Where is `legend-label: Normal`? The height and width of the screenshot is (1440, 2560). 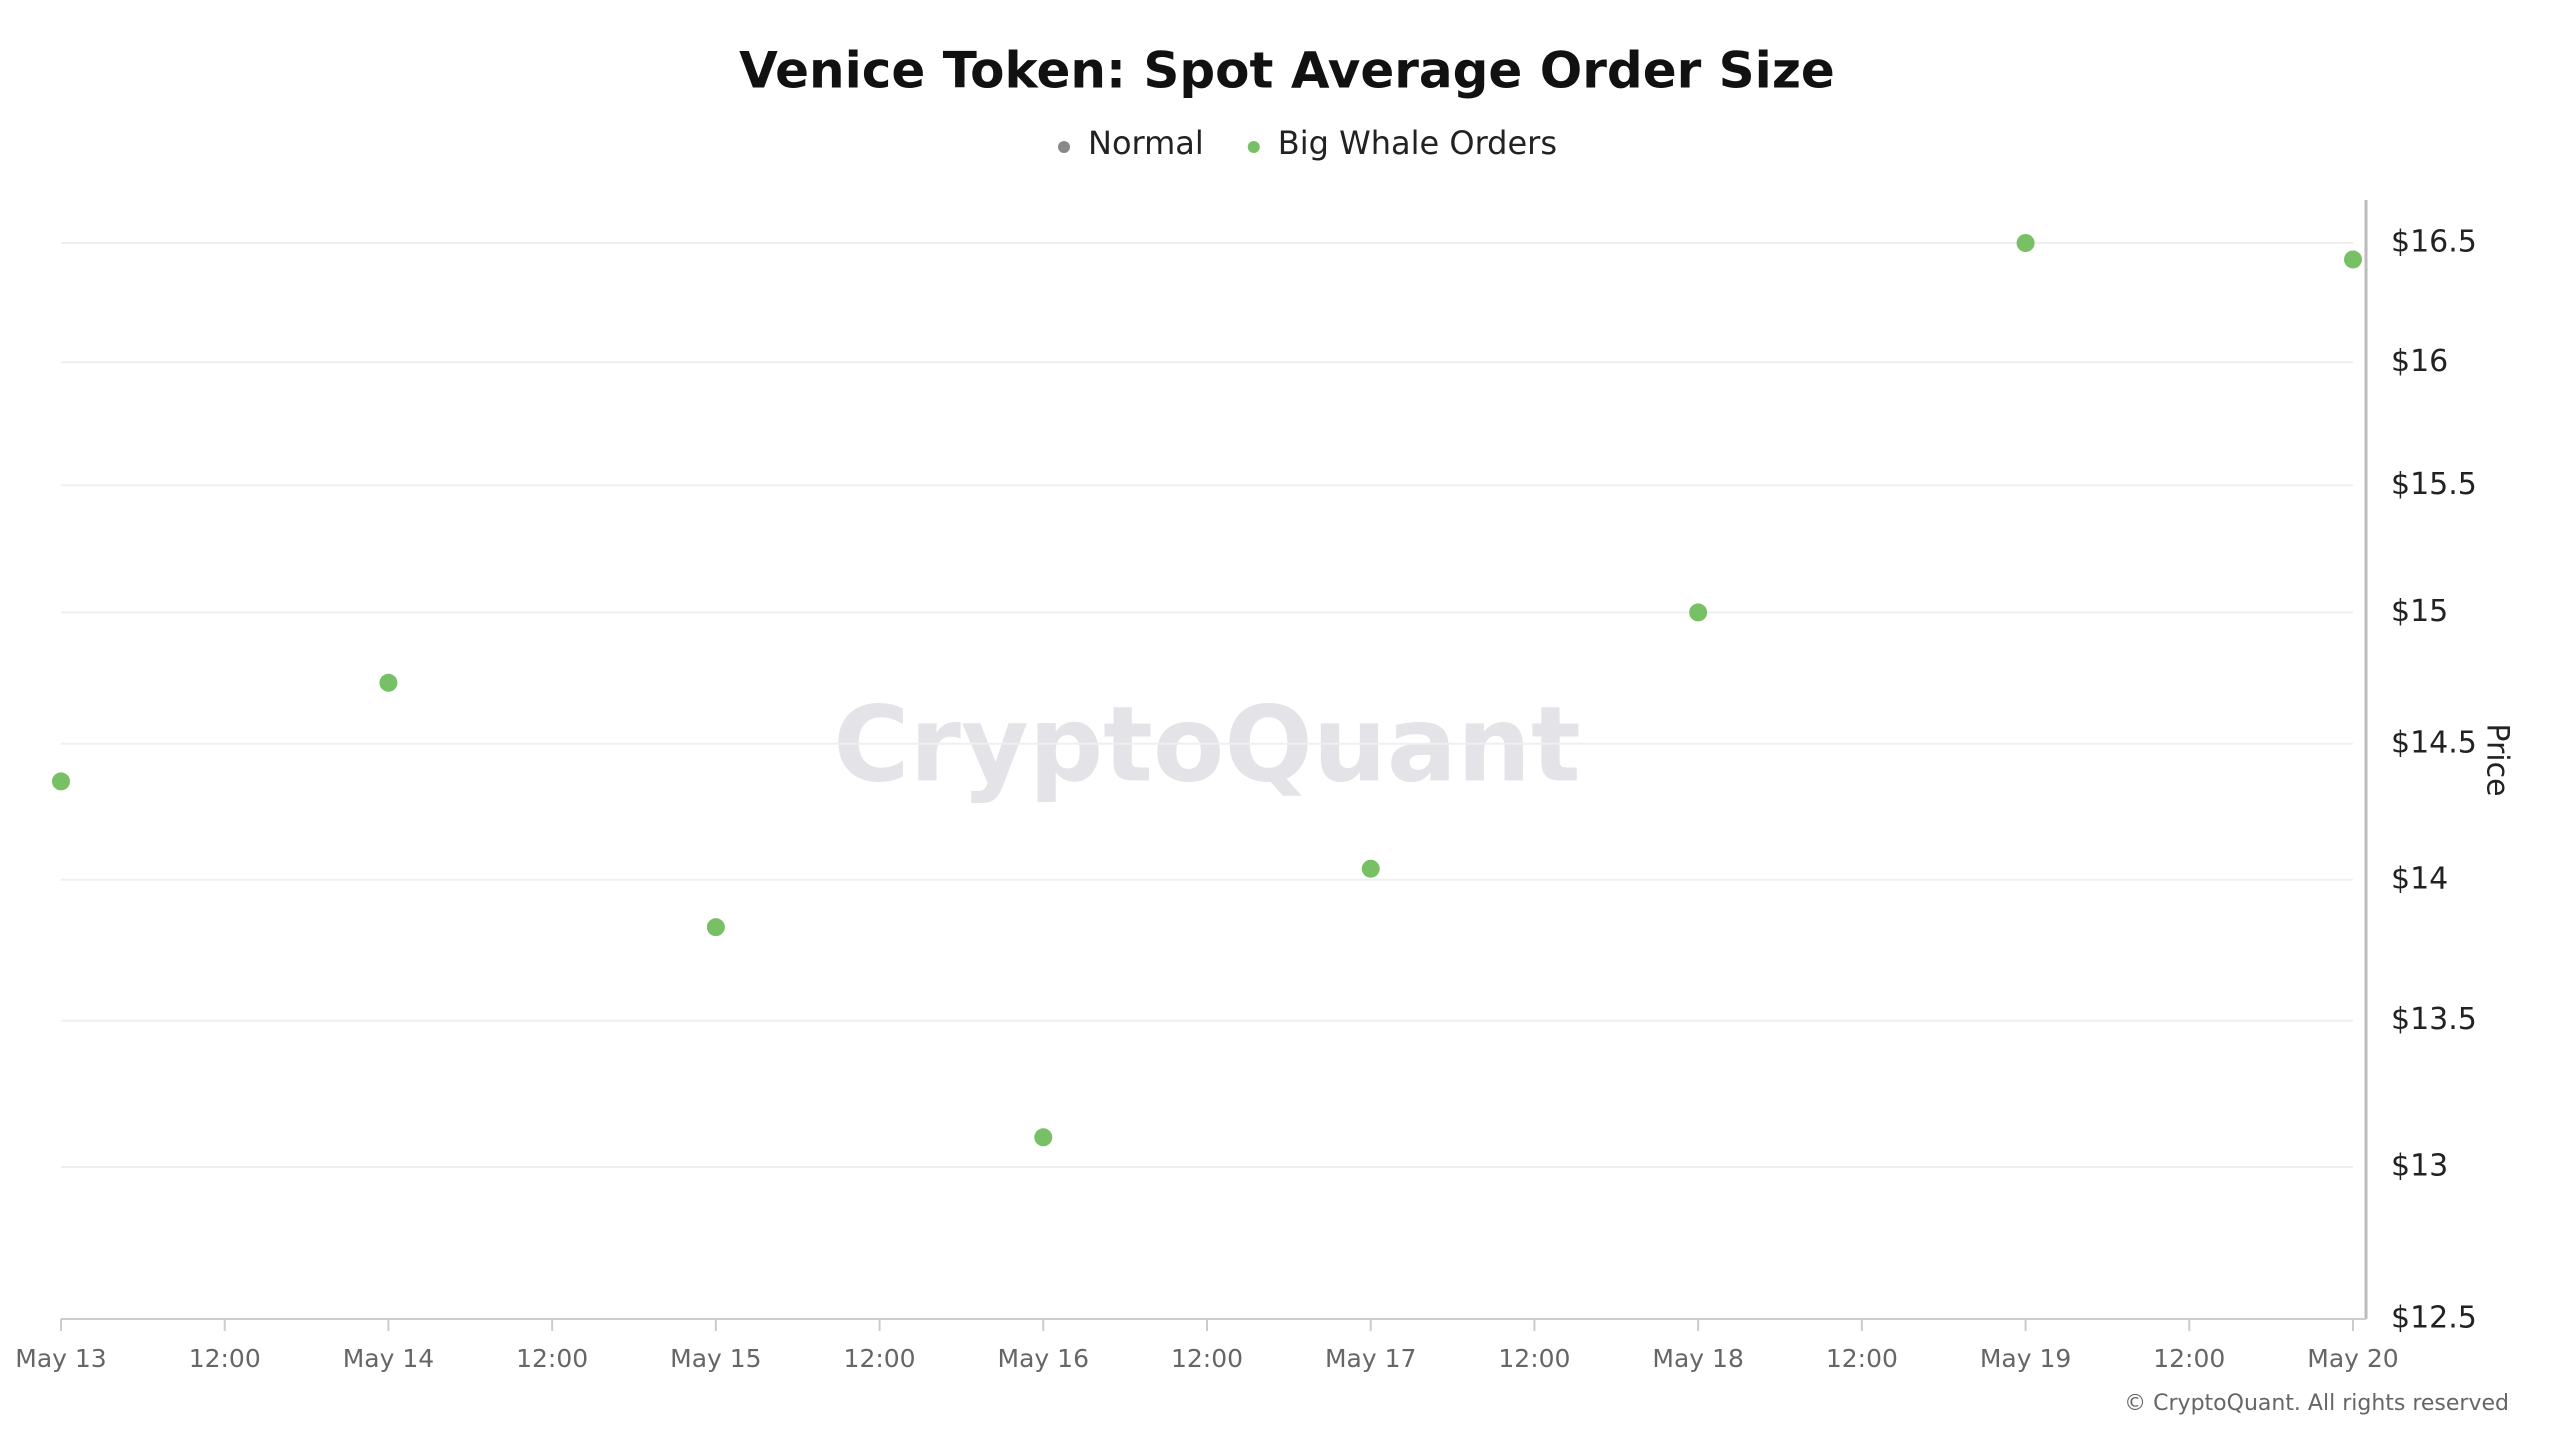
legend-label: Normal is located at coordinates (1146, 143).